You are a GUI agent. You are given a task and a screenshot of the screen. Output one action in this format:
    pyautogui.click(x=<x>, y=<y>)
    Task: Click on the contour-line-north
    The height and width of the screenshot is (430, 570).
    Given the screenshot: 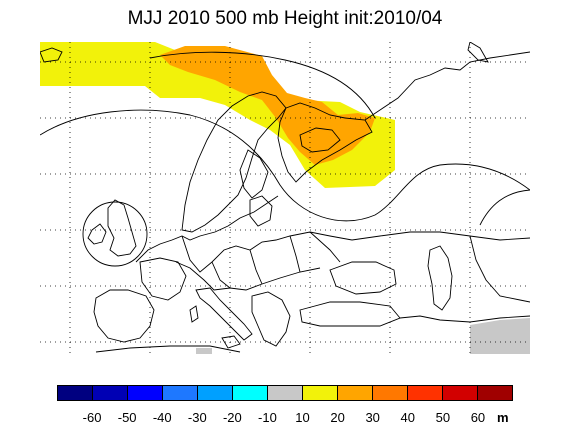 What is the action you would take?
    pyautogui.click(x=262, y=85)
    